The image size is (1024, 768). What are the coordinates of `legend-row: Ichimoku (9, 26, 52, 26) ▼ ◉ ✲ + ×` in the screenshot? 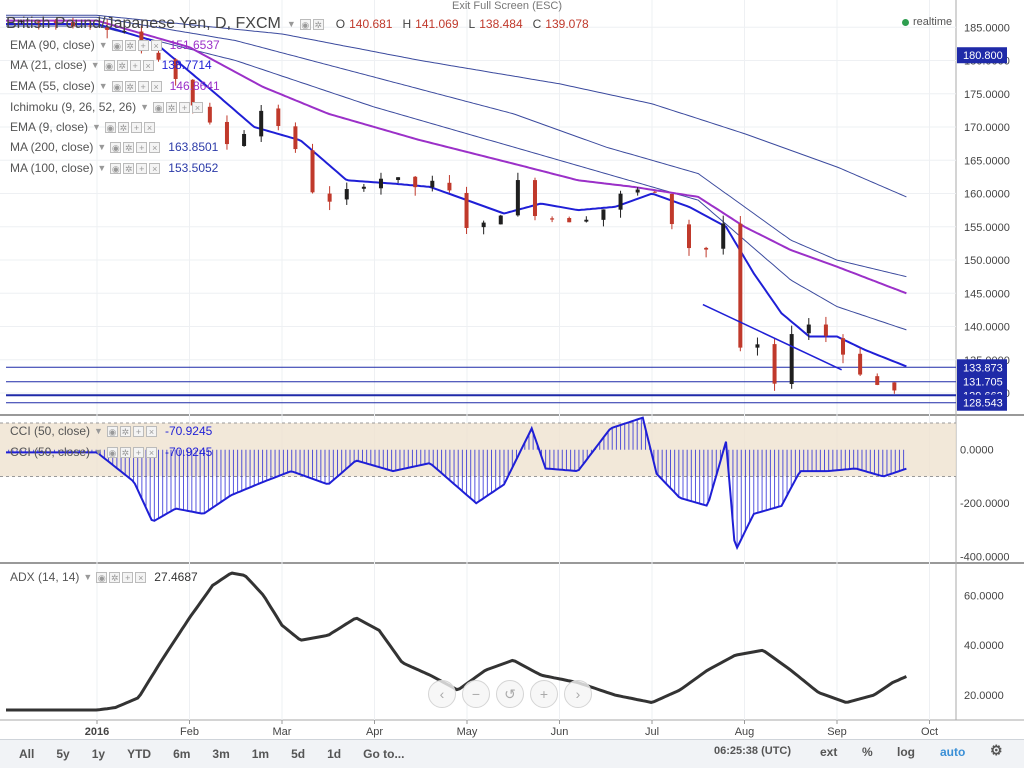 It's located at (110, 107).